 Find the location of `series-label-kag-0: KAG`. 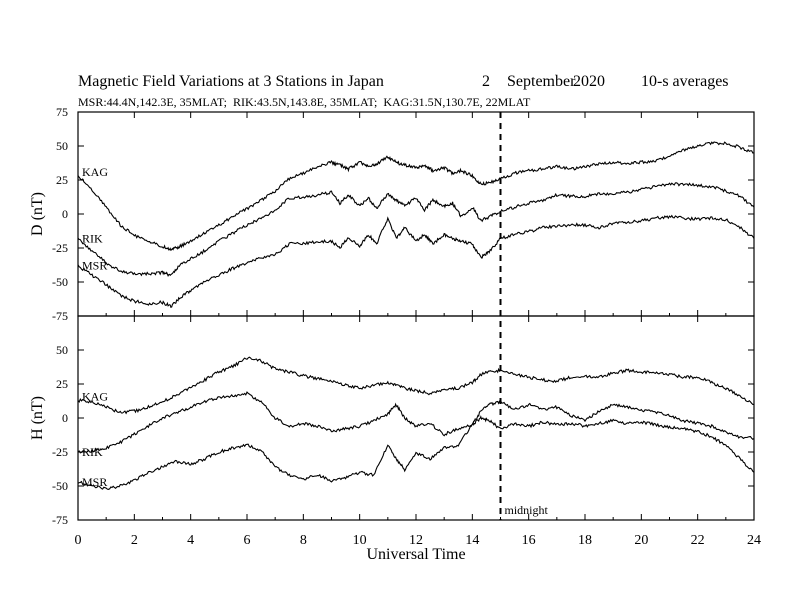

series-label-kag-0: KAG is located at coordinates (95, 172).